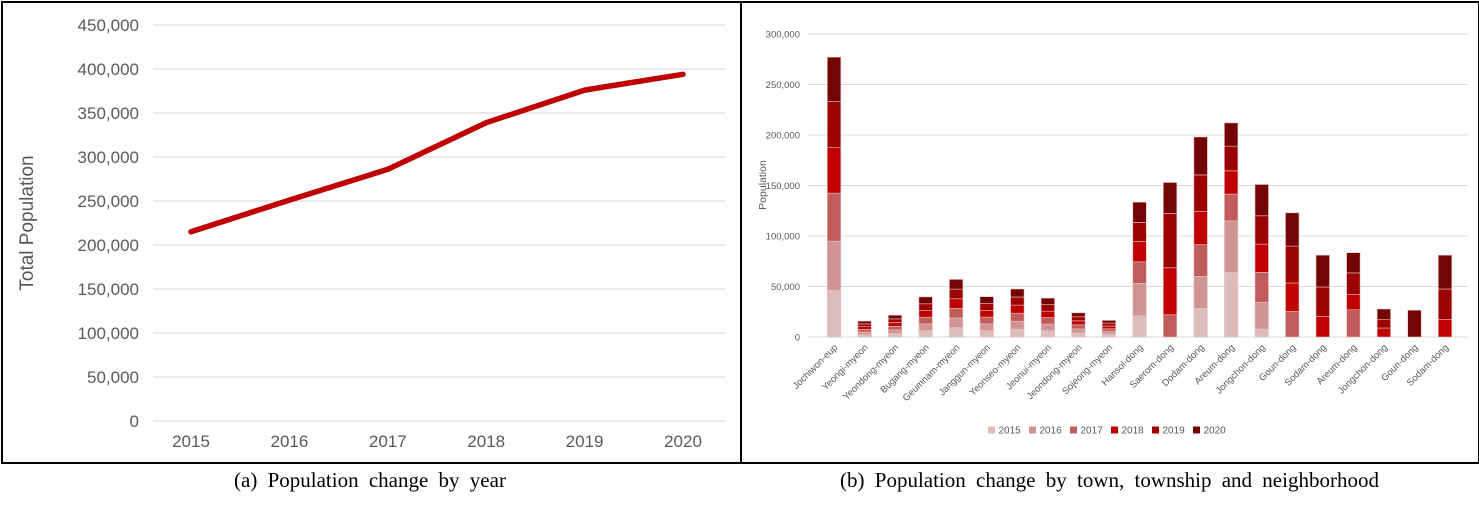 This screenshot has width=1479, height=508. Describe the element at coordinates (108, 113) in the screenshot. I see `svg-text: 350,000` at that location.